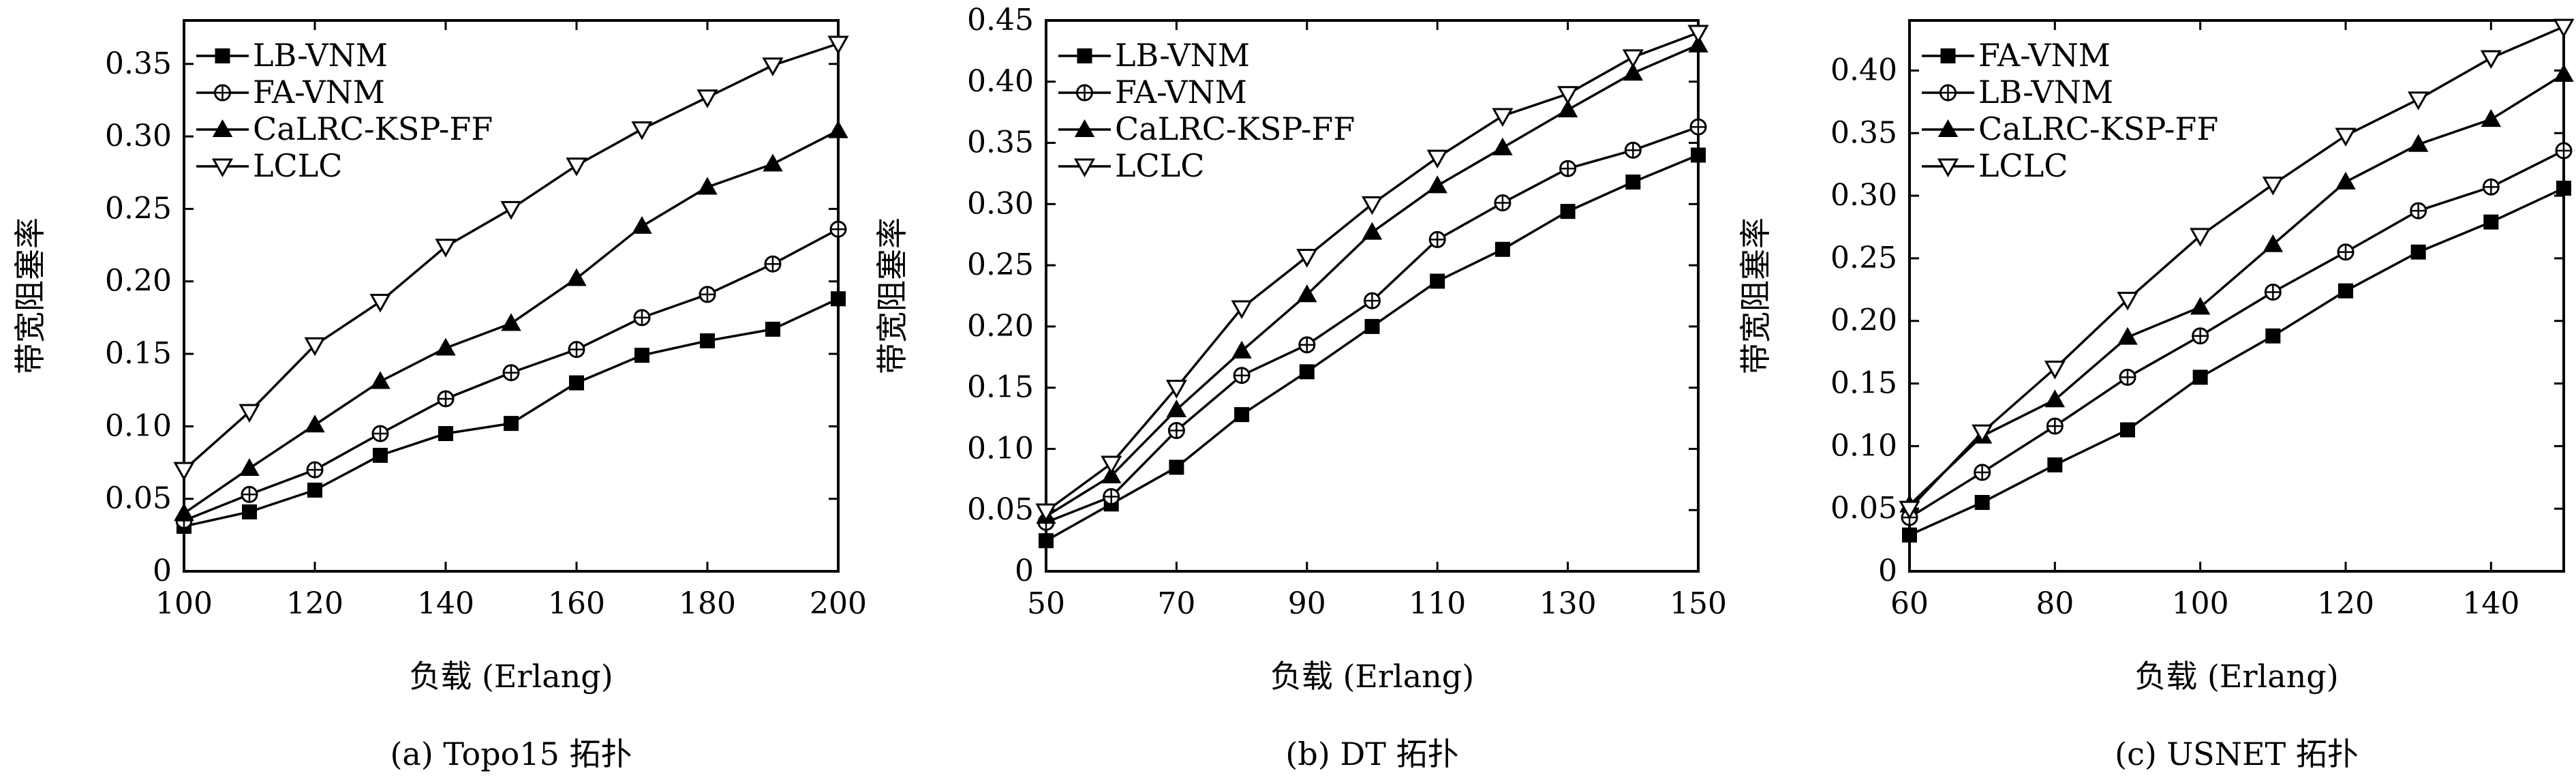 Image resolution: width=2576 pixels, height=784 pixels. I want to click on series-calrc-ksp-ff, so click(511, 320).